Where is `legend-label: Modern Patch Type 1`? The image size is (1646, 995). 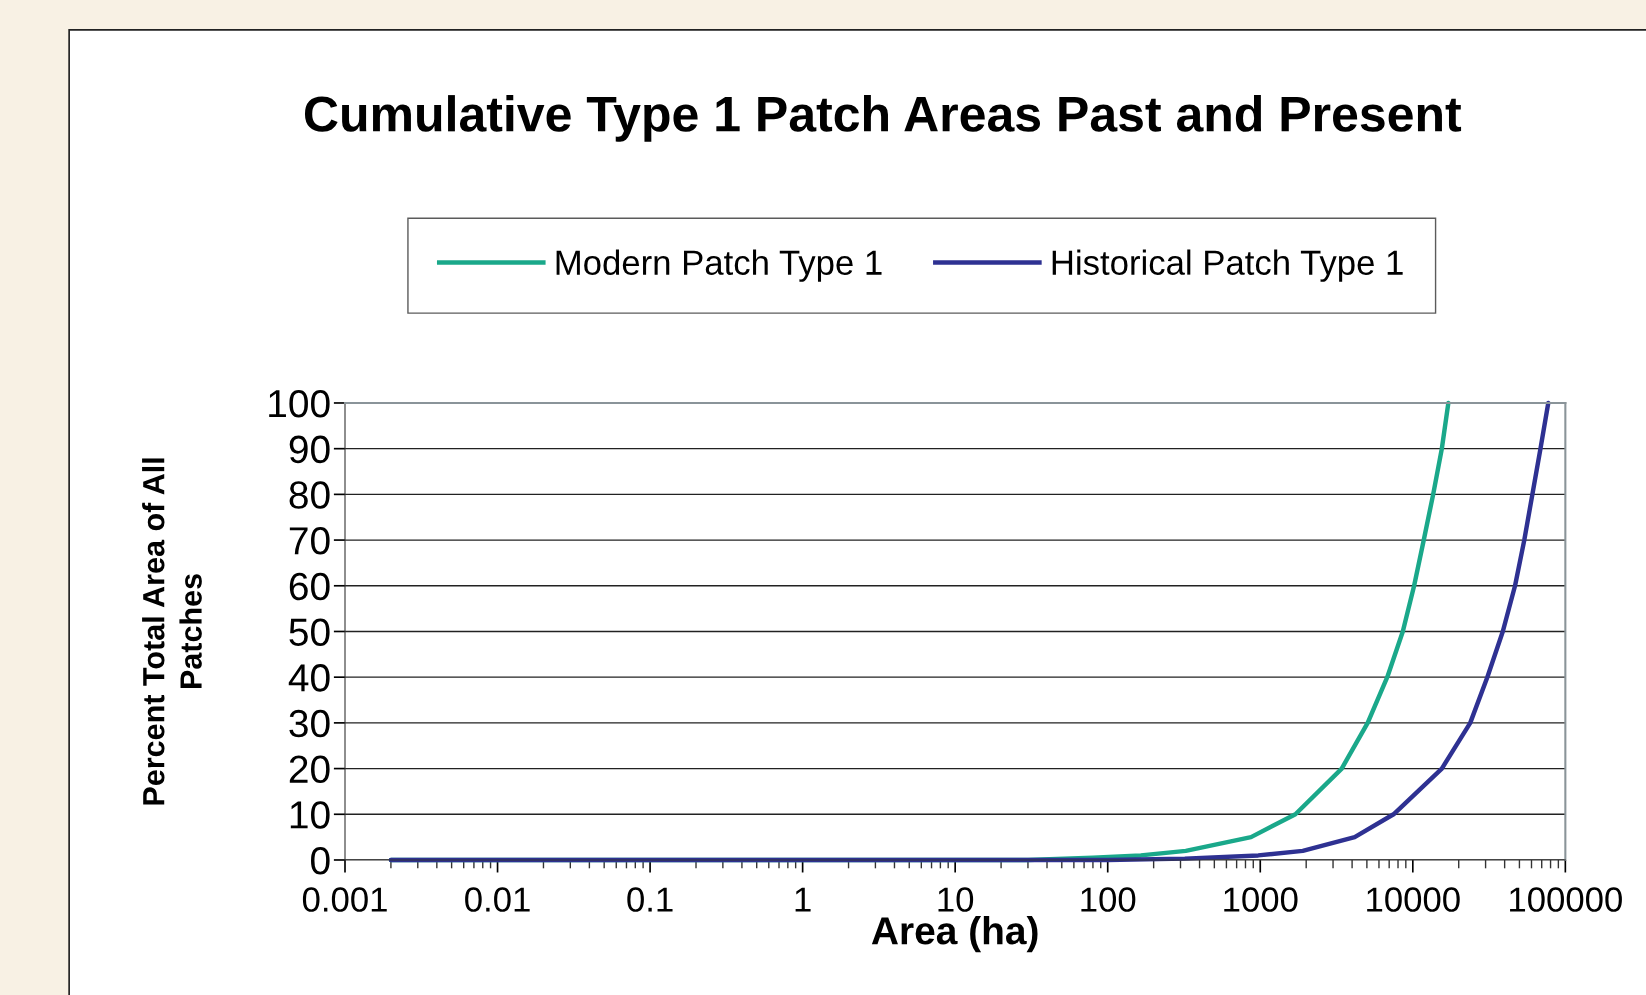 legend-label: Modern Patch Type 1 is located at coordinates (719, 265).